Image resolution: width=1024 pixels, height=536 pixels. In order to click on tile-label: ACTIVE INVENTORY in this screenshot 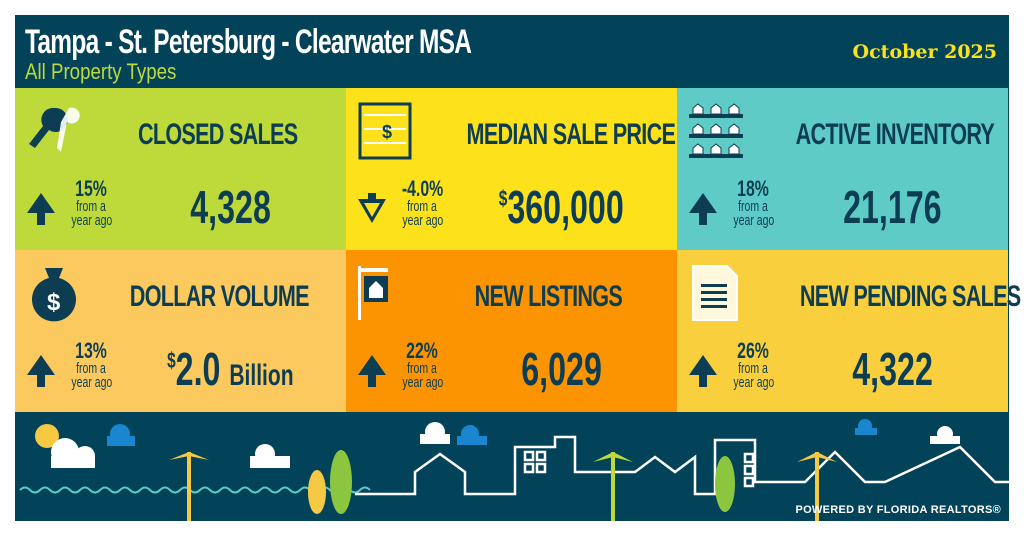, I will do `click(895, 134)`.